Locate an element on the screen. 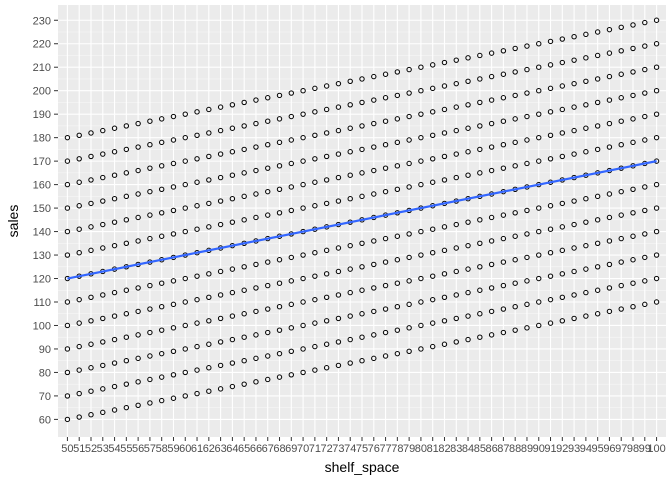  y-tick-label: 220 is located at coordinates (42, 45).